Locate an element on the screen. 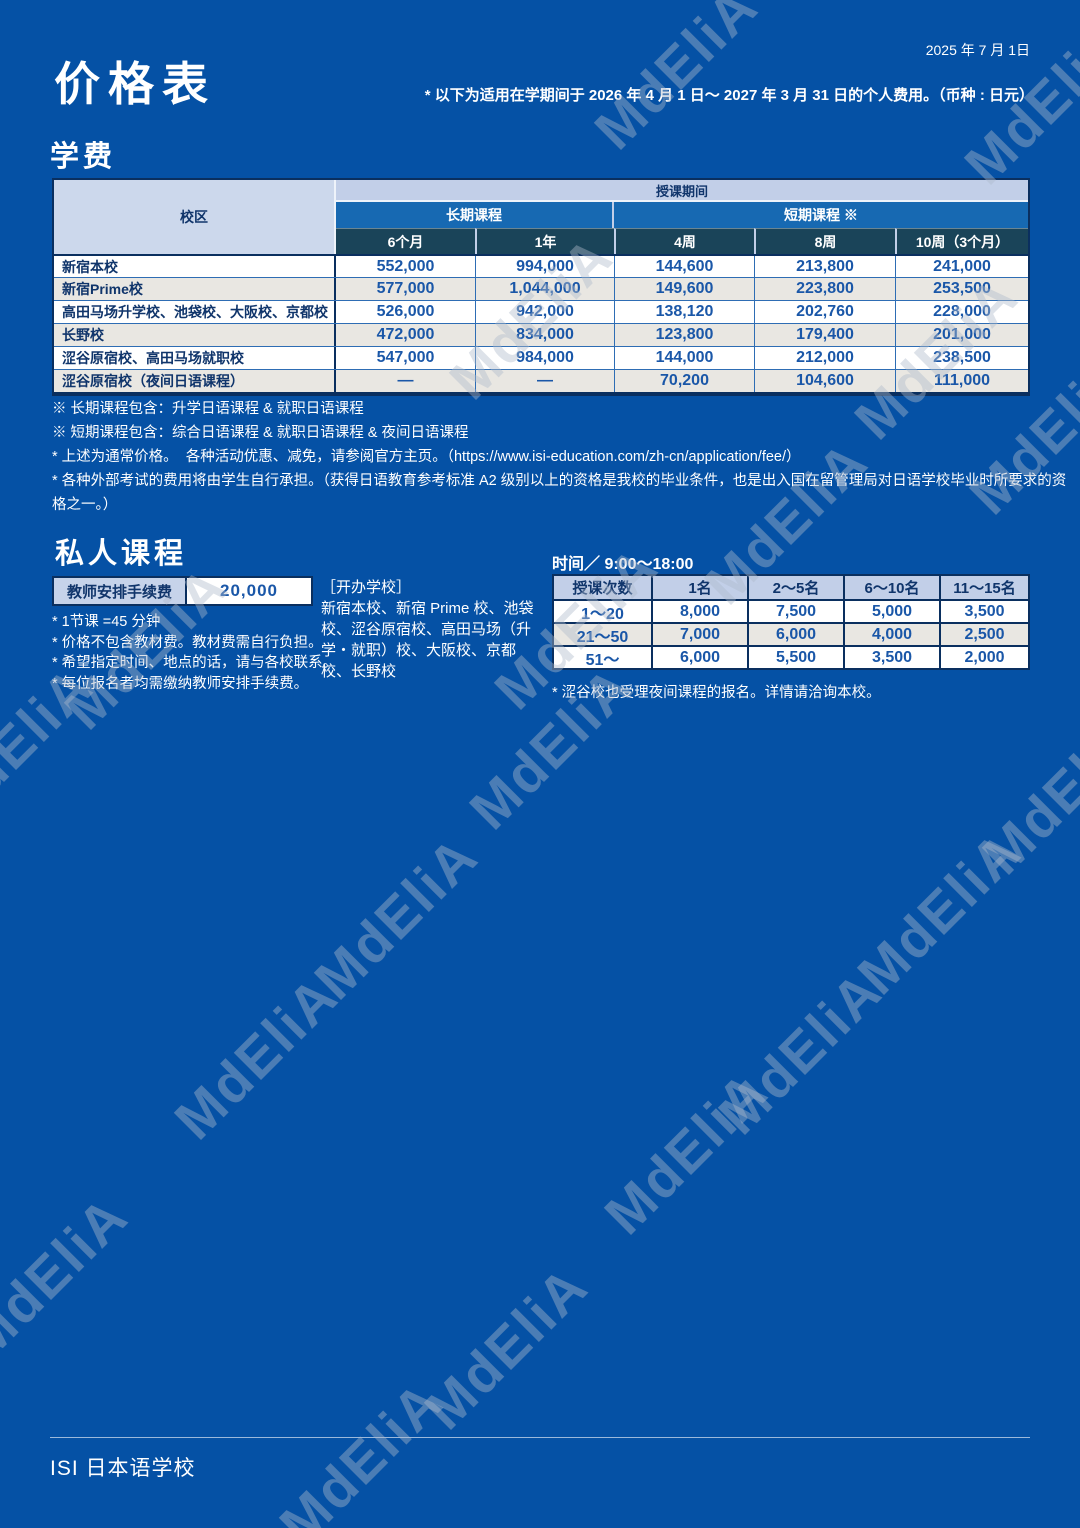  time-range-label: 时间／ 9:00～18:00 is located at coordinates (623, 564).